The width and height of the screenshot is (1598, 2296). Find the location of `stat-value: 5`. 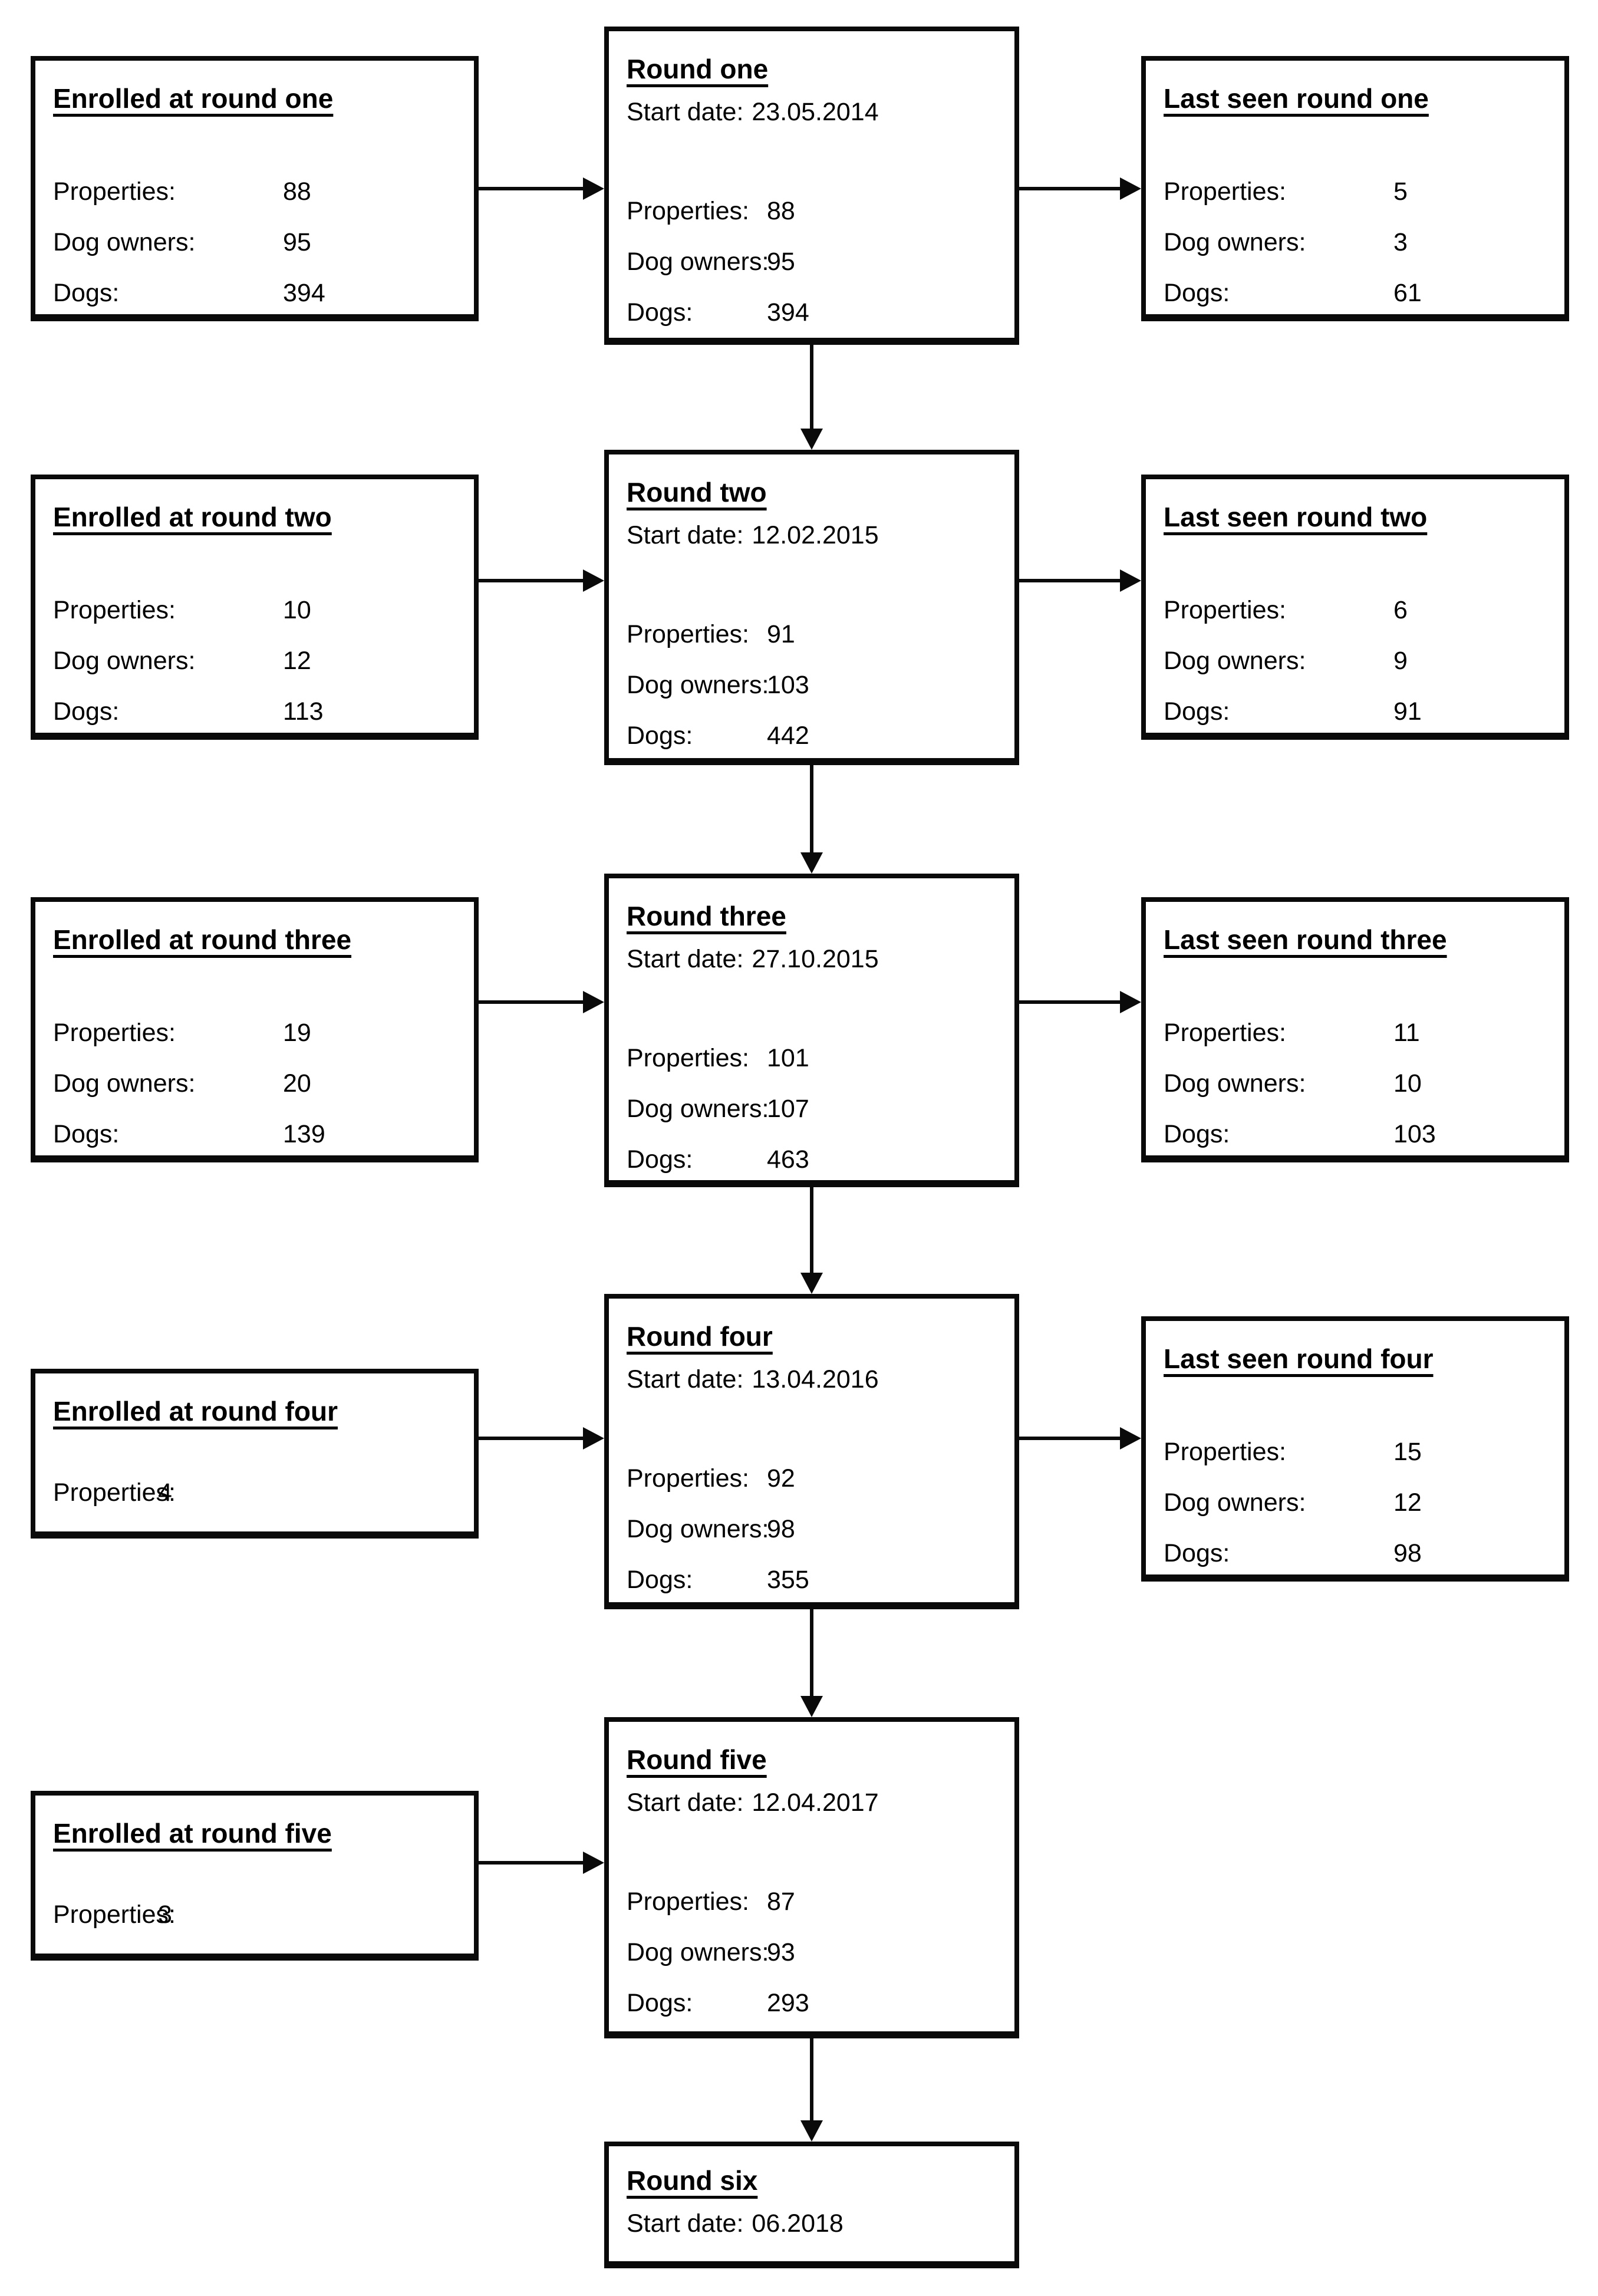

stat-value: 5 is located at coordinates (1400, 191).